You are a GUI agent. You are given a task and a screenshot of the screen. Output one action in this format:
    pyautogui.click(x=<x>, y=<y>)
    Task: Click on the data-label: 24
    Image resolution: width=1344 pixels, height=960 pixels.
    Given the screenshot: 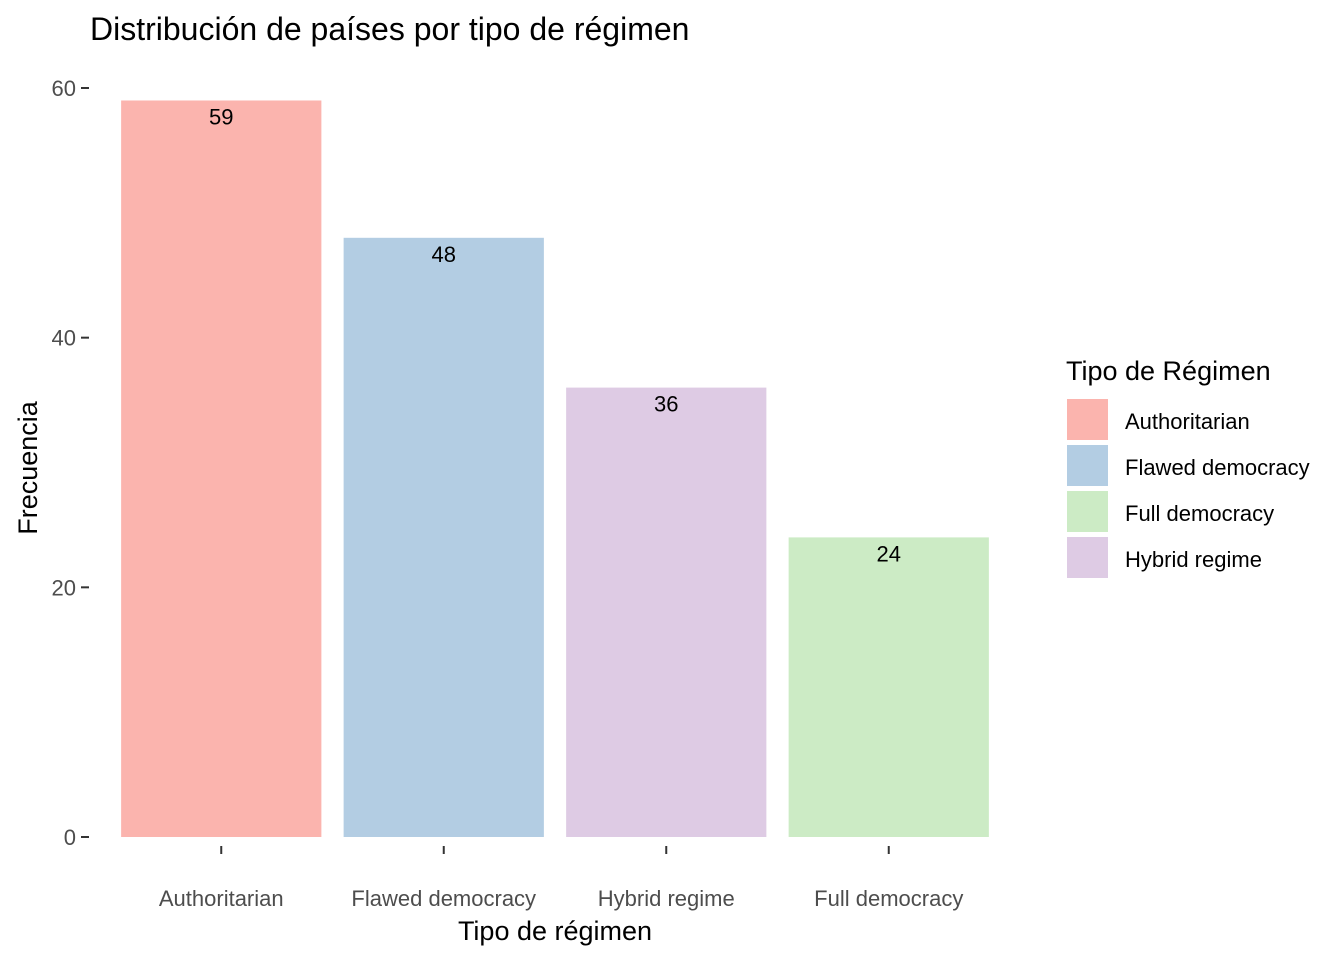 What is the action you would take?
    pyautogui.click(x=889, y=553)
    